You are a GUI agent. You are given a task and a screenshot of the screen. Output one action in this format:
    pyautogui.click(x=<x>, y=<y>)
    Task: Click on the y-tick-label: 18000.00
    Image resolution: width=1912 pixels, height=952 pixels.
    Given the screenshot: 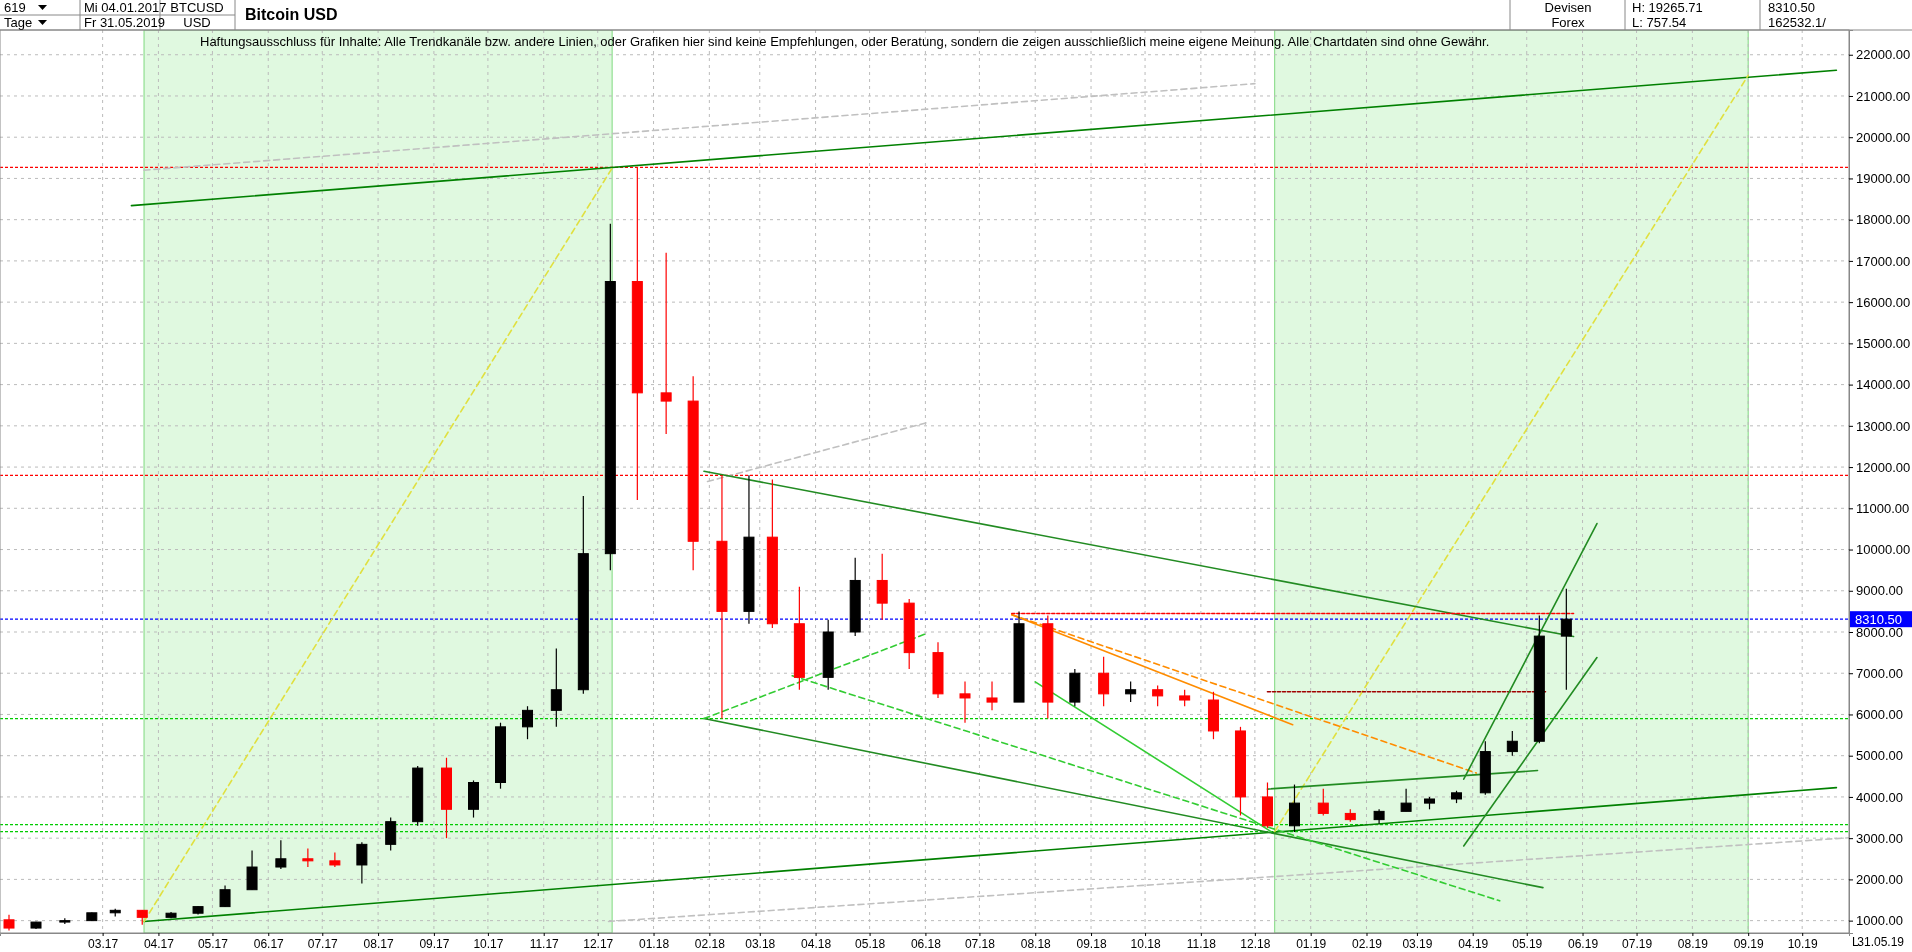 What is the action you would take?
    pyautogui.click(x=1883, y=220)
    